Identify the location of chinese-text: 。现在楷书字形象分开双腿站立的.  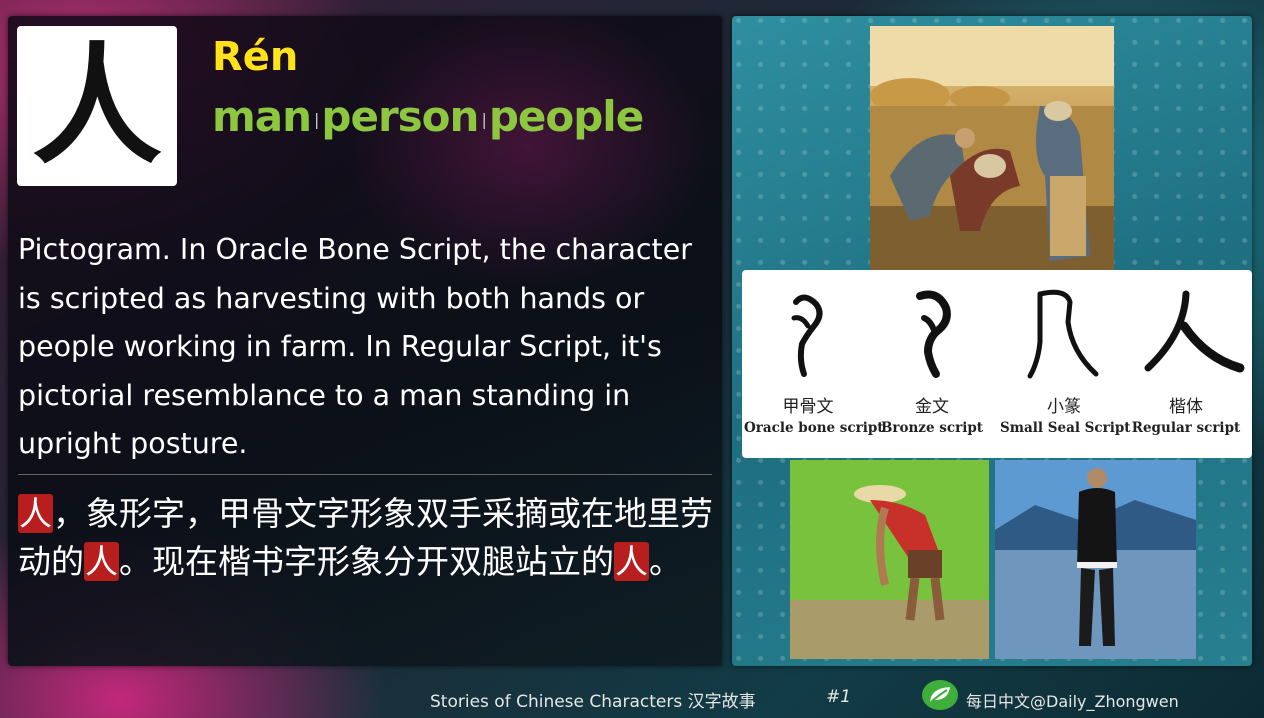
(366, 561).